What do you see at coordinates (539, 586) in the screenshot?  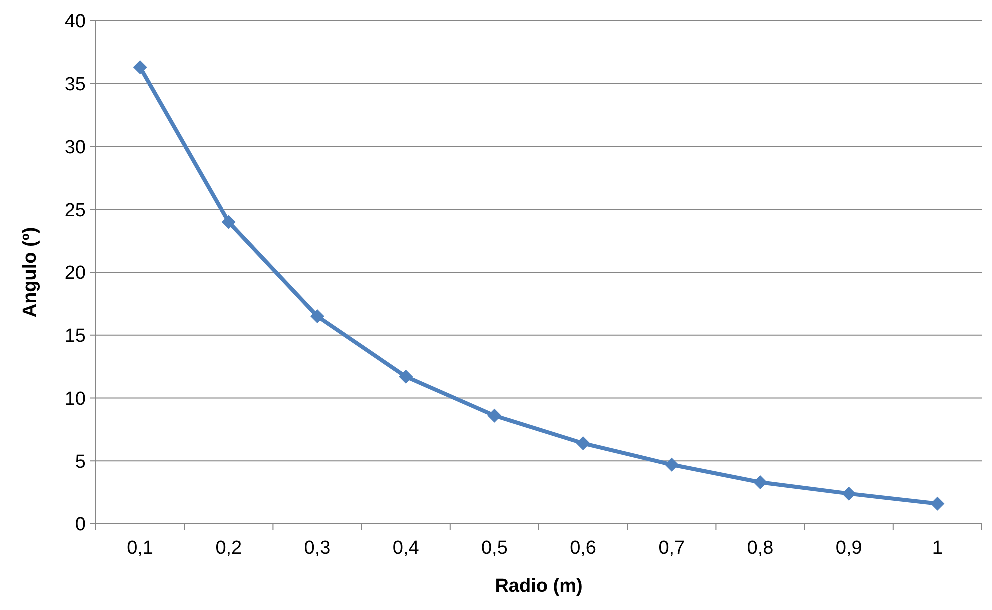 I see `x-axis-title: Radio (m)` at bounding box center [539, 586].